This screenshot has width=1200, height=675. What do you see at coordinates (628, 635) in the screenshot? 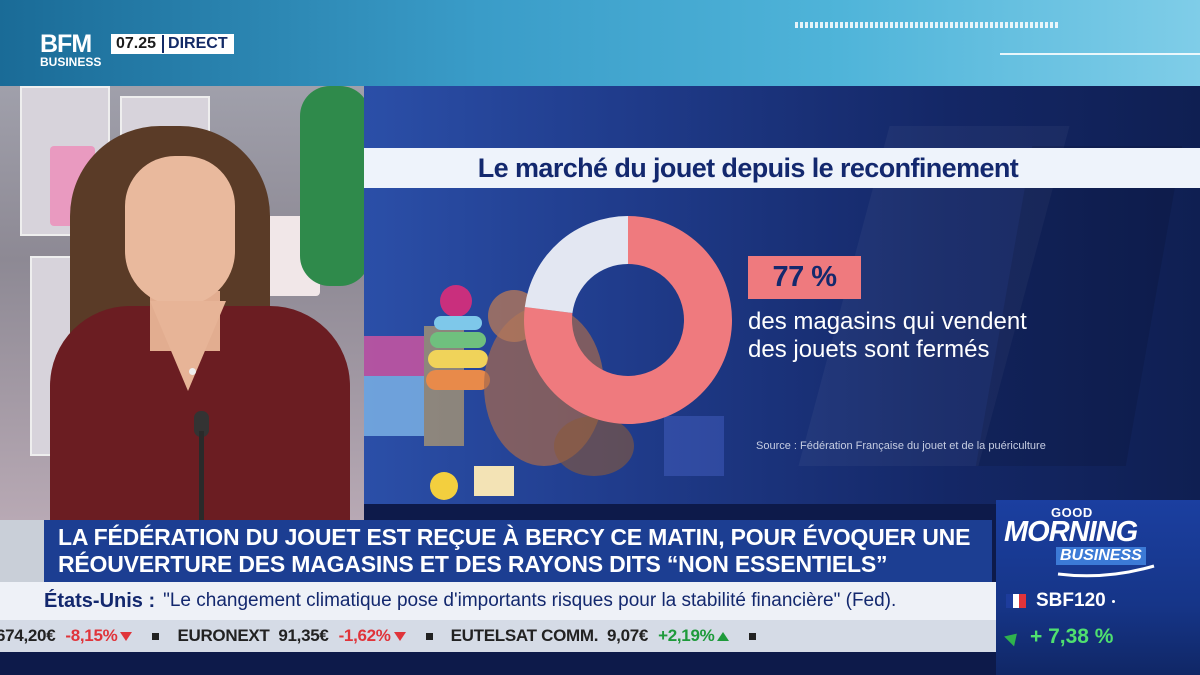
I see `ticker-price: 9,07€` at bounding box center [628, 635].